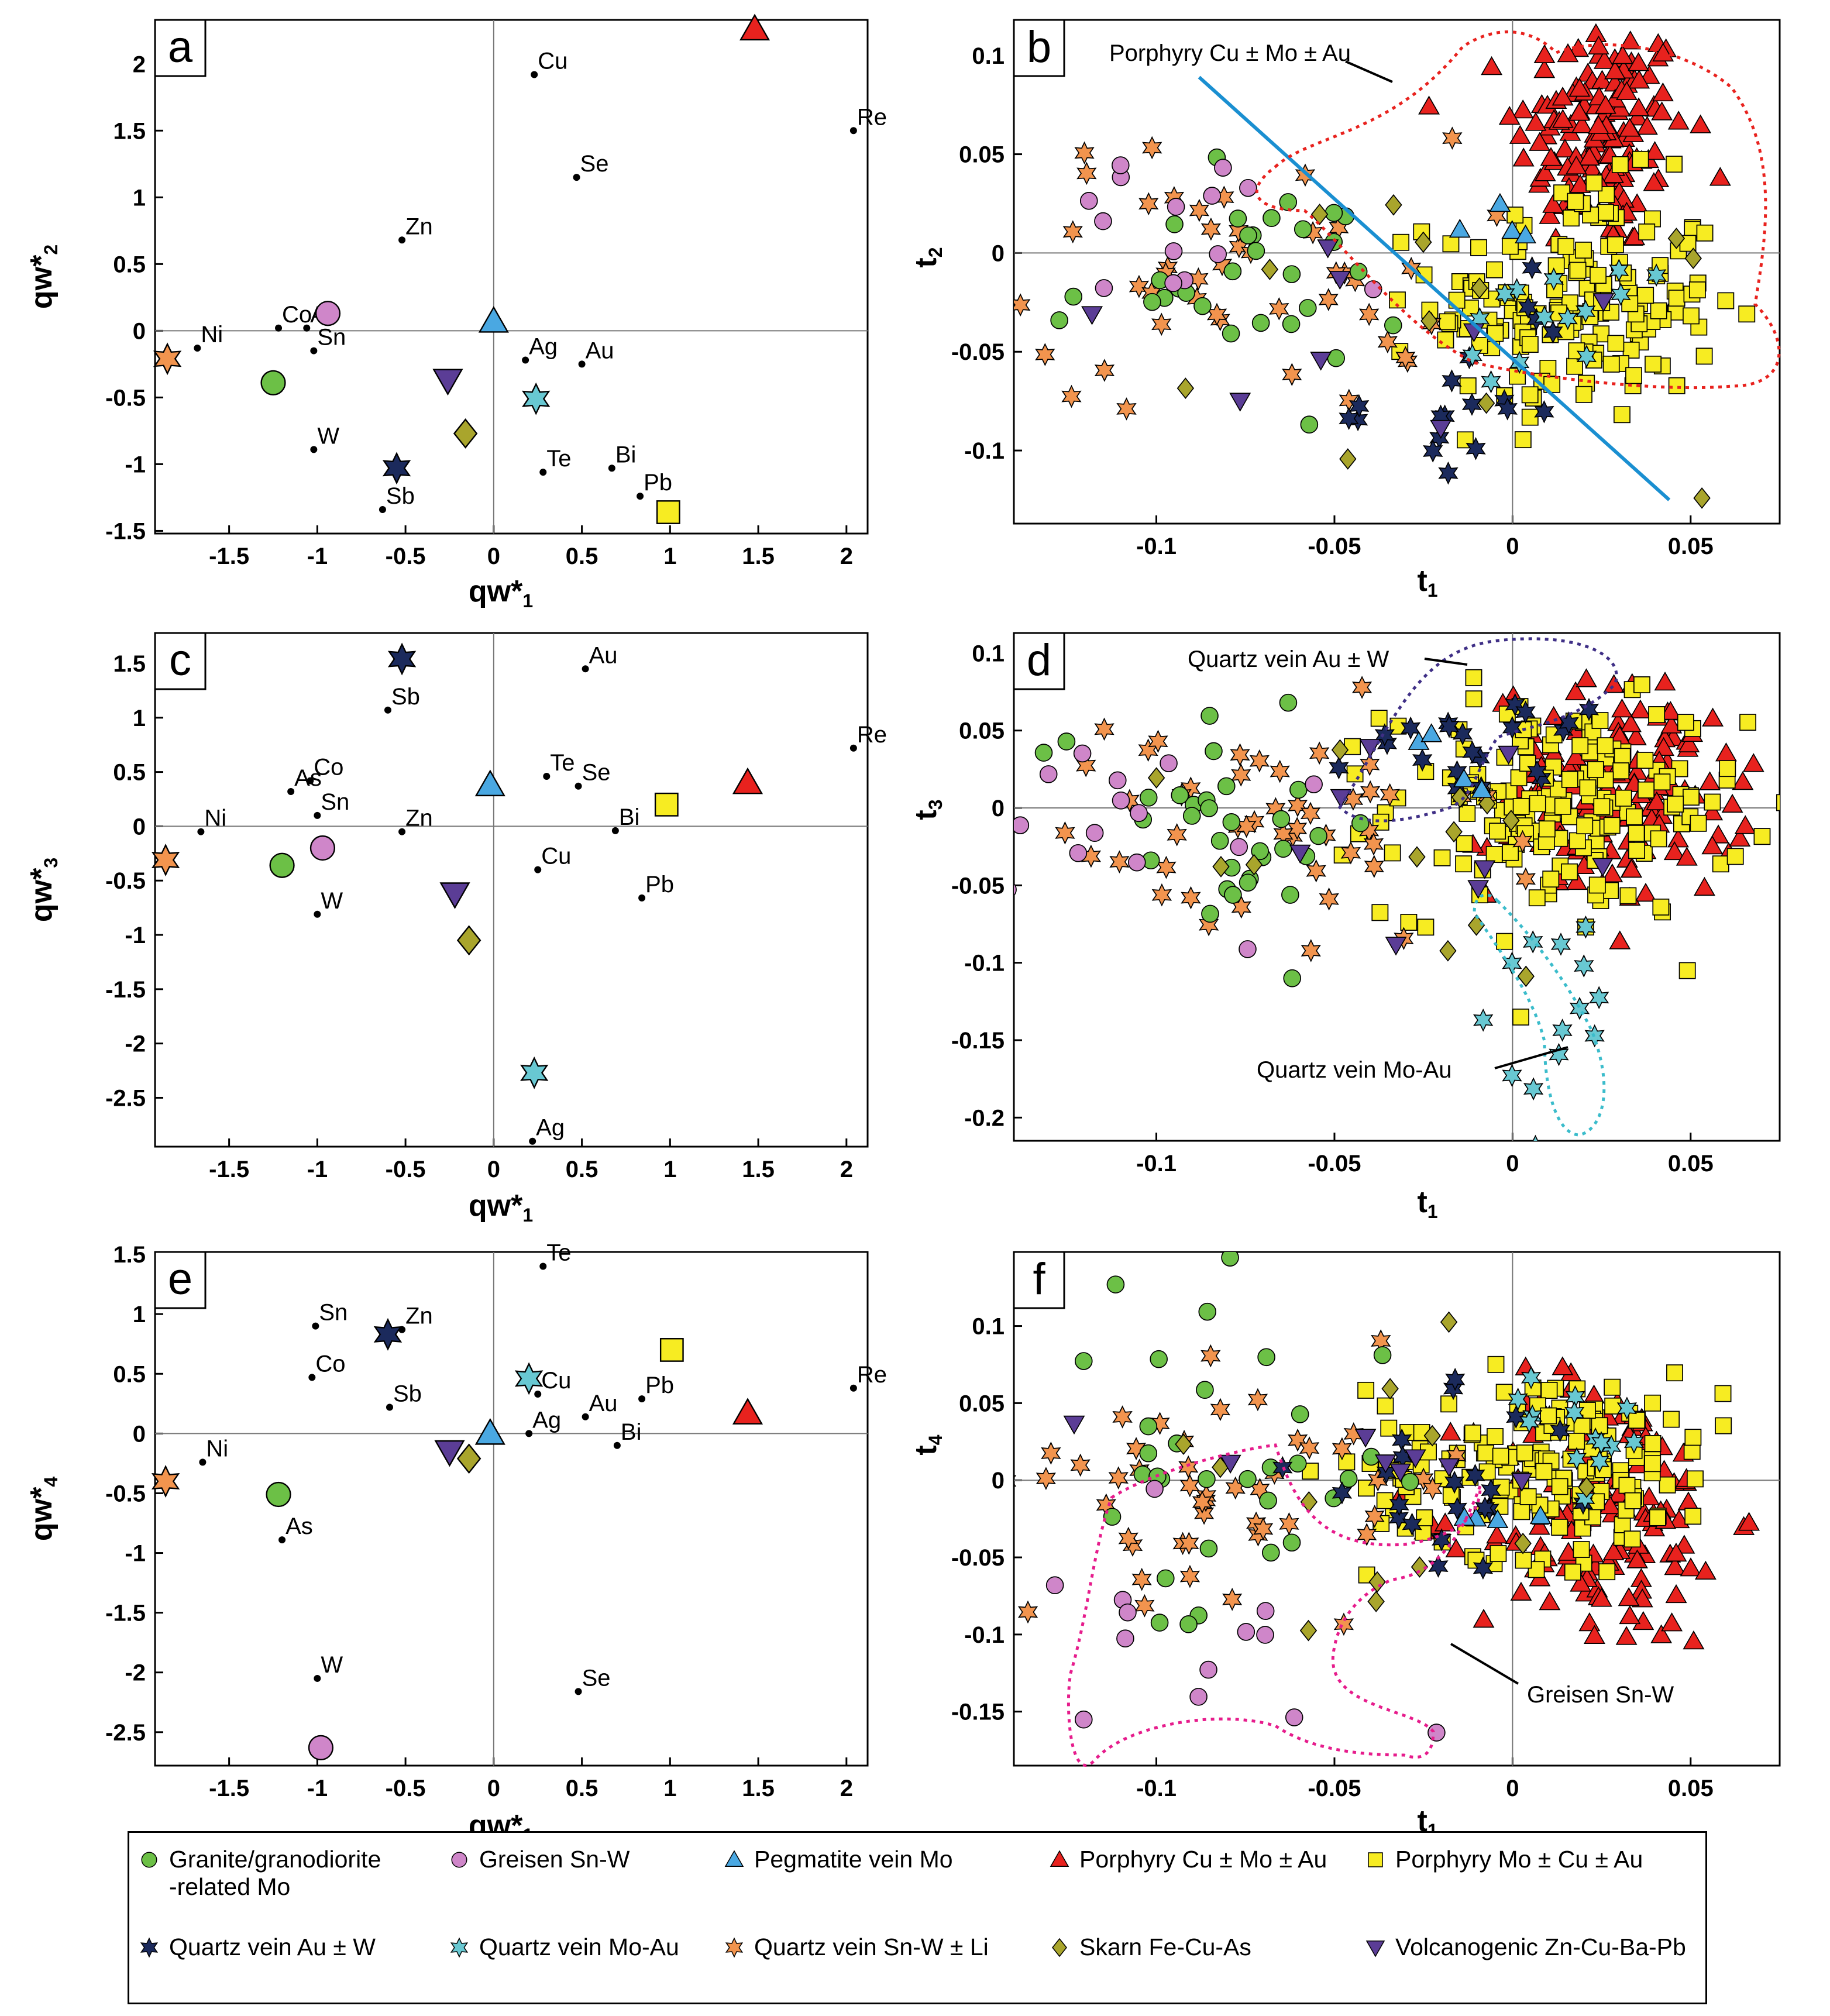  I want to click on variable-label: Sb, so click(407, 1393).